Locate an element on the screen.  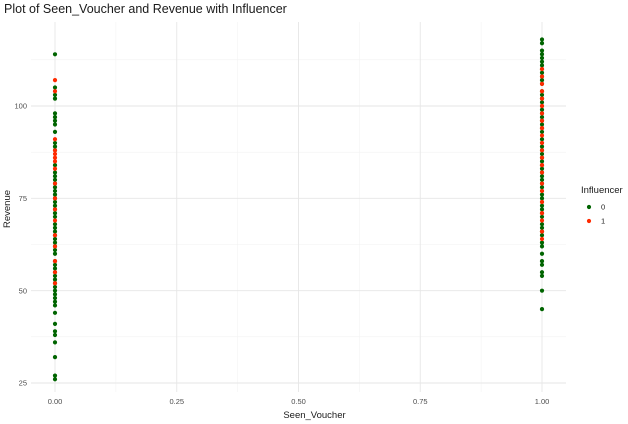
x-tick-label: 0.50 is located at coordinates (298, 401).